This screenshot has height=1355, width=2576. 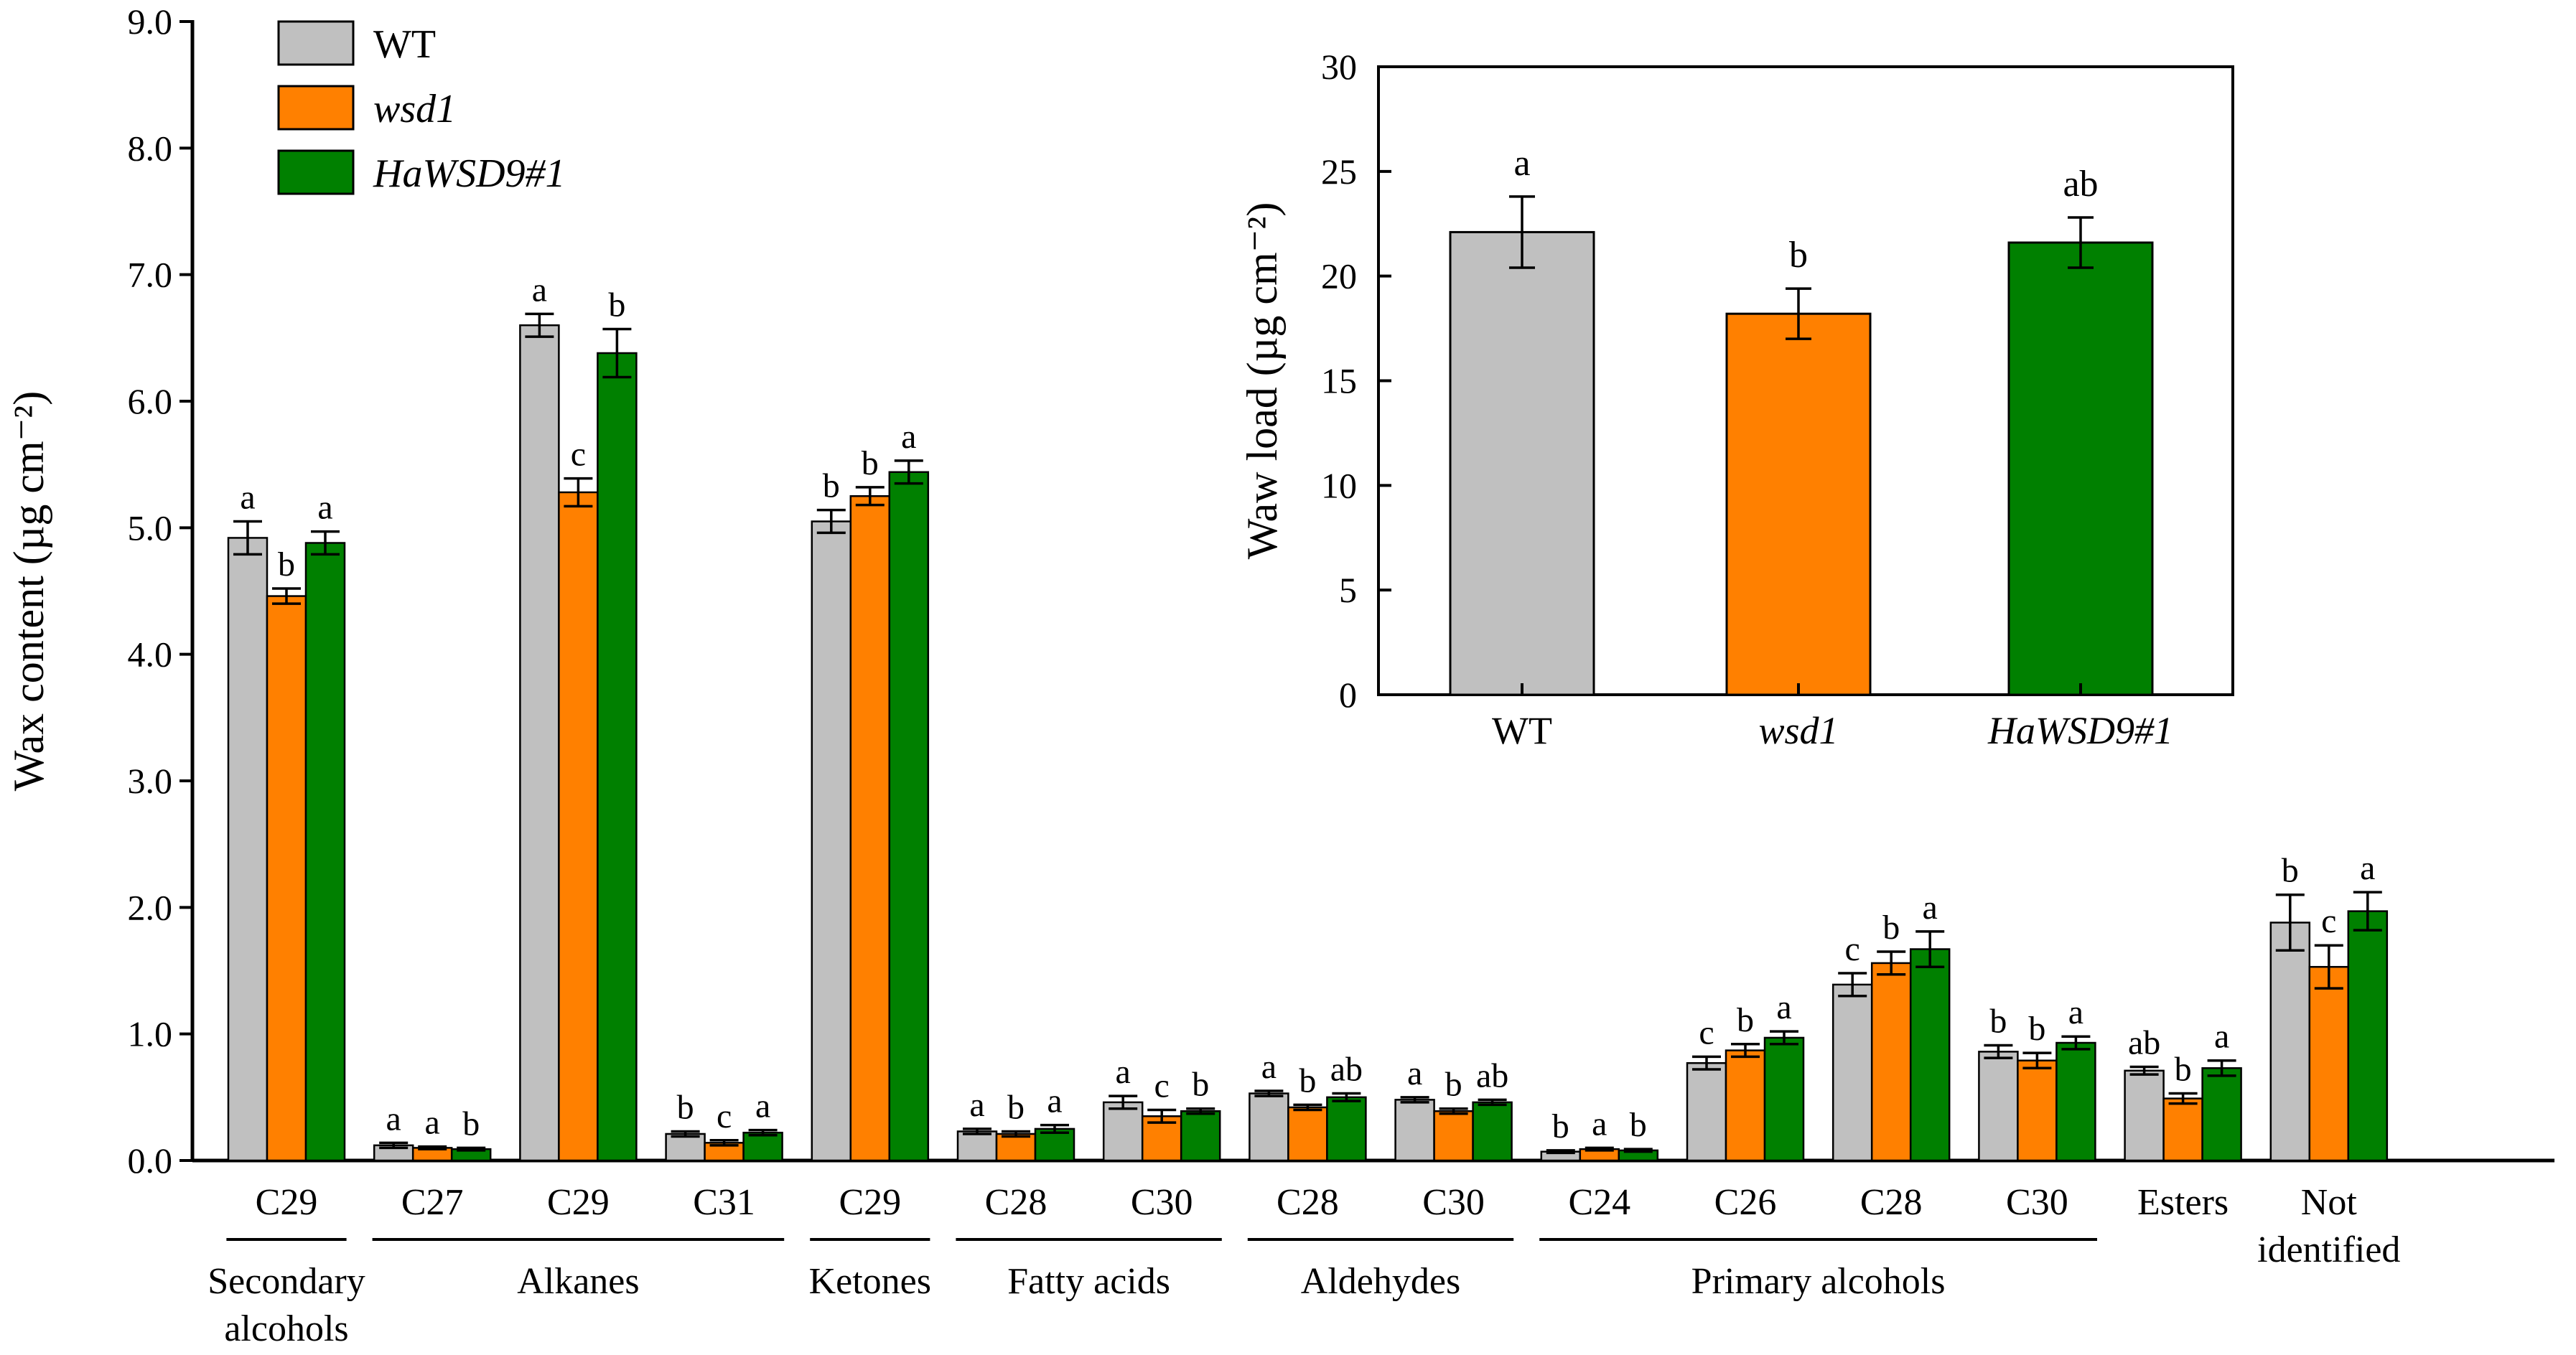 What do you see at coordinates (1016, 1107) in the screenshot?
I see `sig-letter-wsd1-6: b` at bounding box center [1016, 1107].